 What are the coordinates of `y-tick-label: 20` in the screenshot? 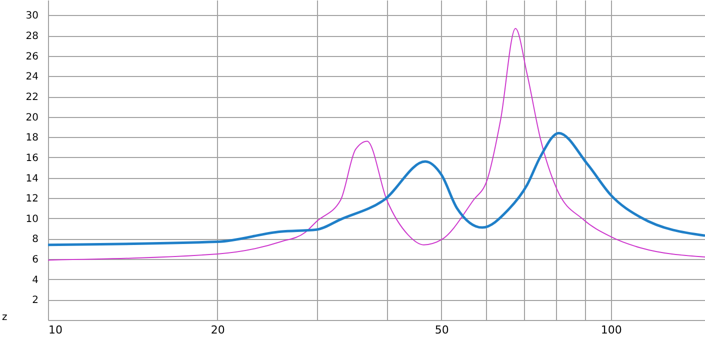 It's located at (32, 118).